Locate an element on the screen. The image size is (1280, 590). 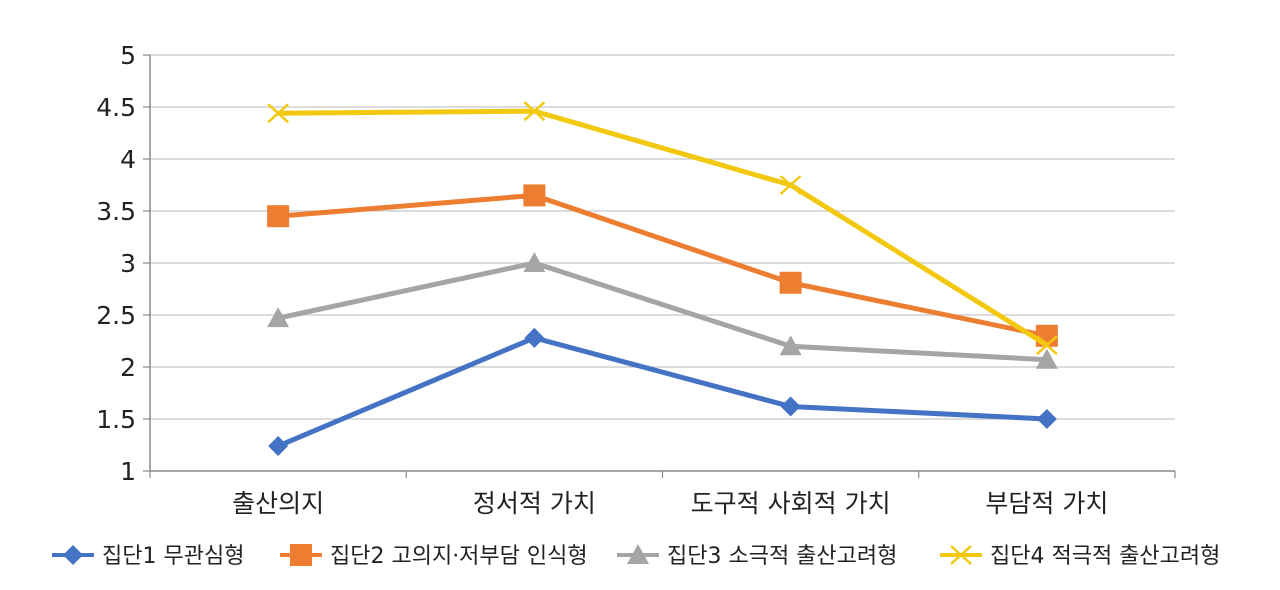
legend-item: 집단2 고의지·저부담 인식형 is located at coordinates (434, 556).